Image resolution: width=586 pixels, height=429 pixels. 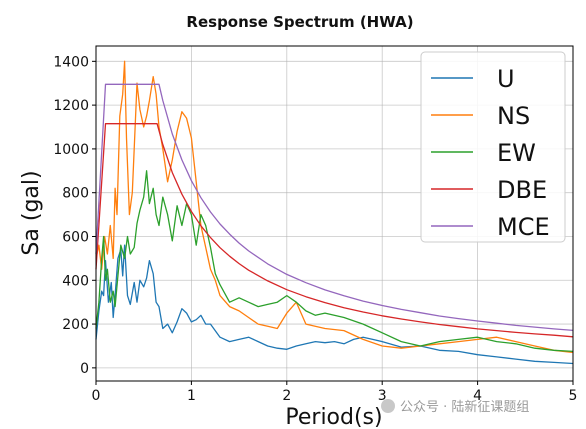 What do you see at coordinates (522, 190) in the screenshot?
I see `legend-label-dbe: DBE` at bounding box center [522, 190].